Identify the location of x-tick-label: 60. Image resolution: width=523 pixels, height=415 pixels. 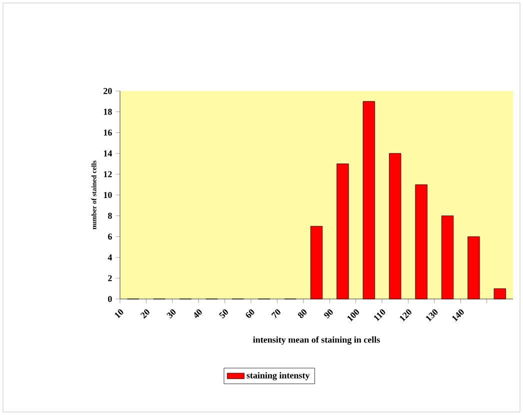
(250, 313).